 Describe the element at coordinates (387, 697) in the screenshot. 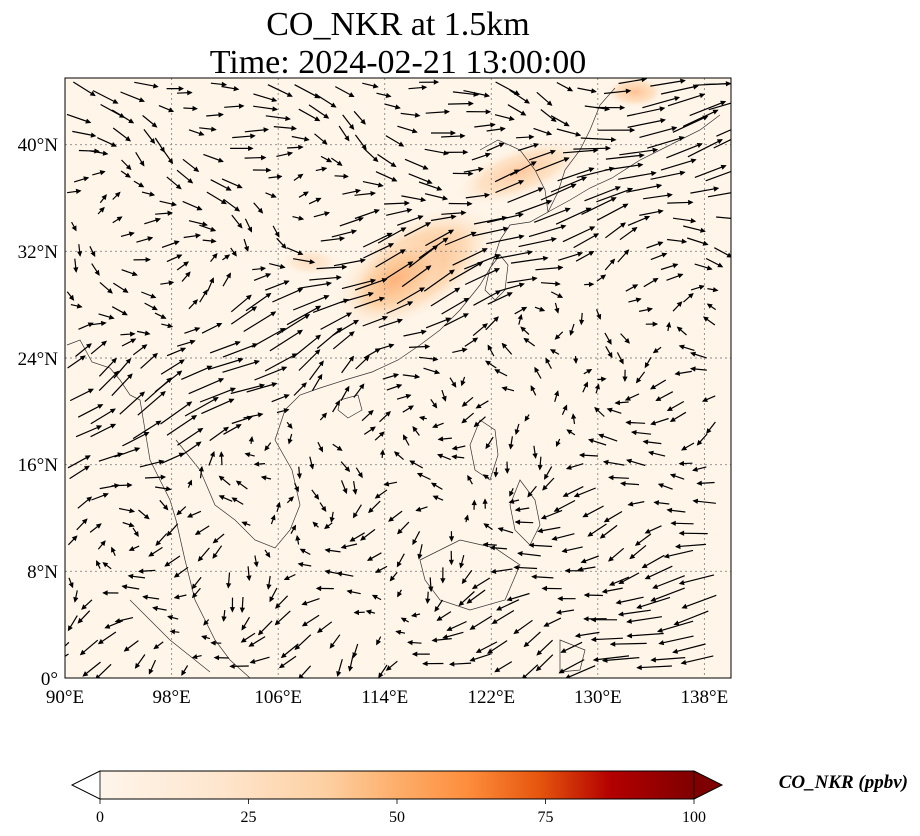

I see `lon-tick-labels: 90°E 98°E 106°E 114°E 122°E 130°E 138°E` at that location.